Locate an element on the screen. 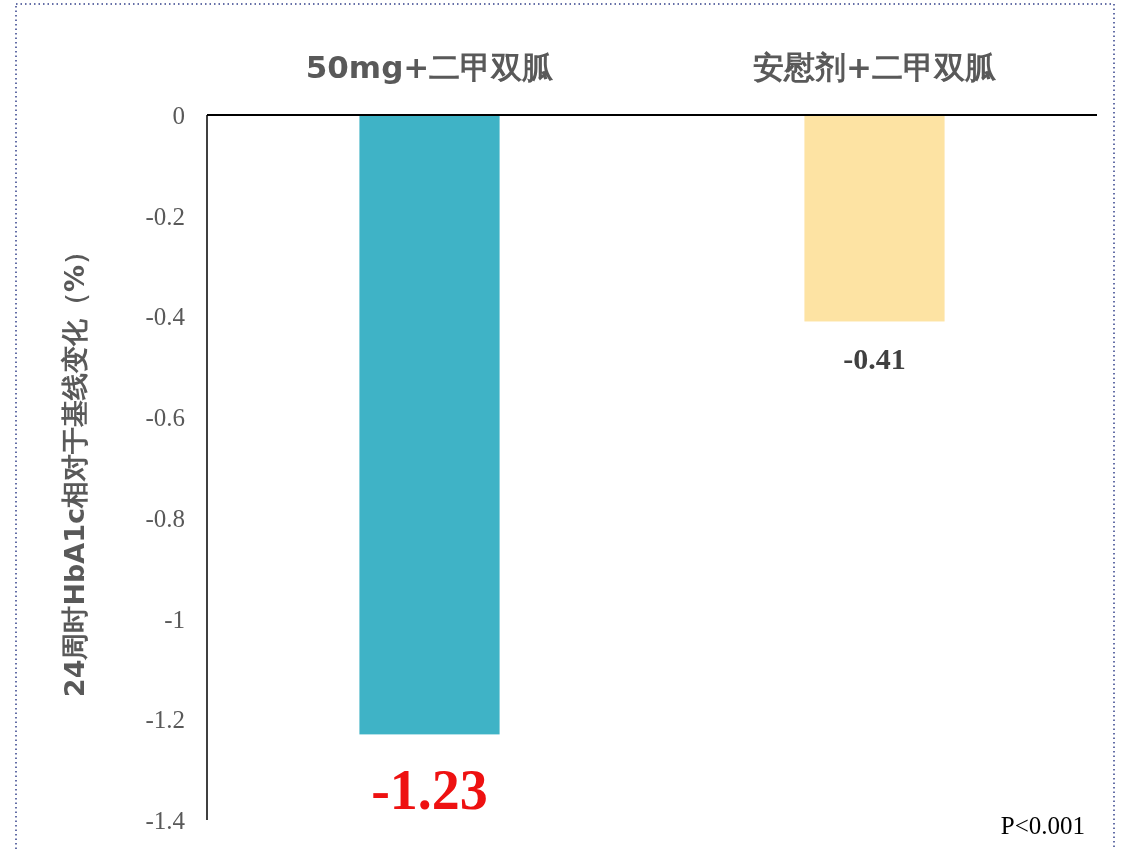  y-tick-label: -0.6 is located at coordinates (165, 418).